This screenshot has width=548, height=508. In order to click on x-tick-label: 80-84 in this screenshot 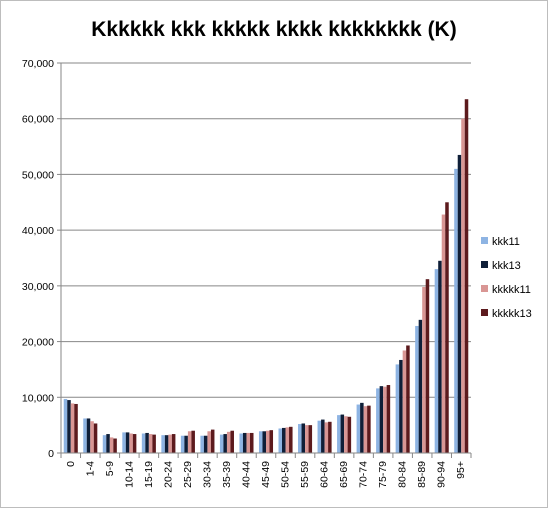, I will do `click(403, 474)`.